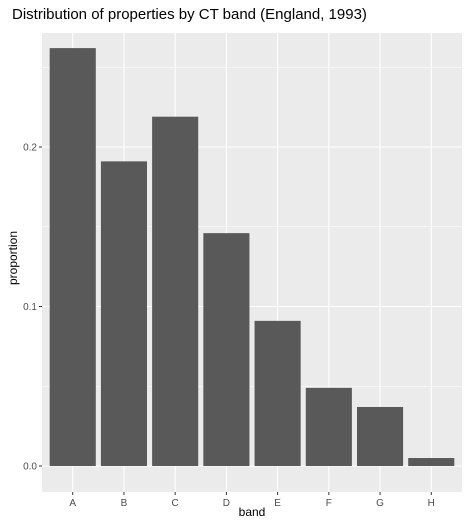 The image size is (474, 526). I want to click on bar-H, so click(431, 462).